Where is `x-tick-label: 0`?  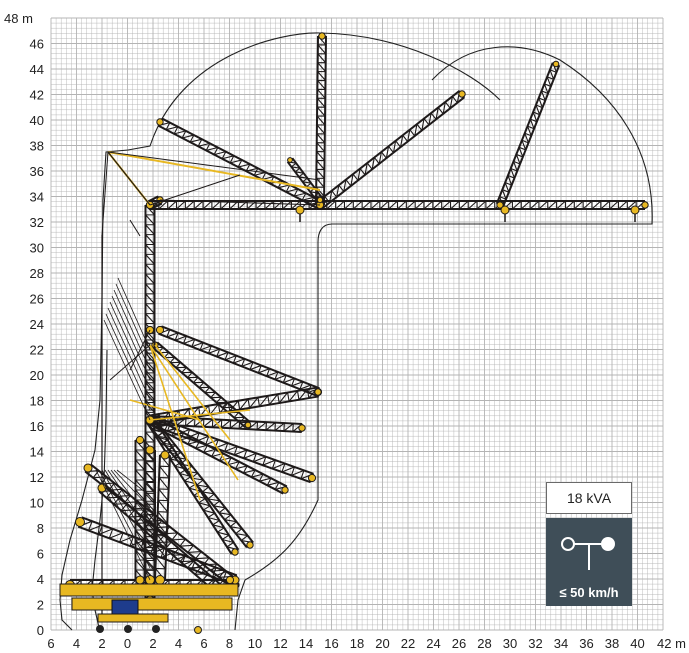 x-tick-label: 0 is located at coordinates (127, 643).